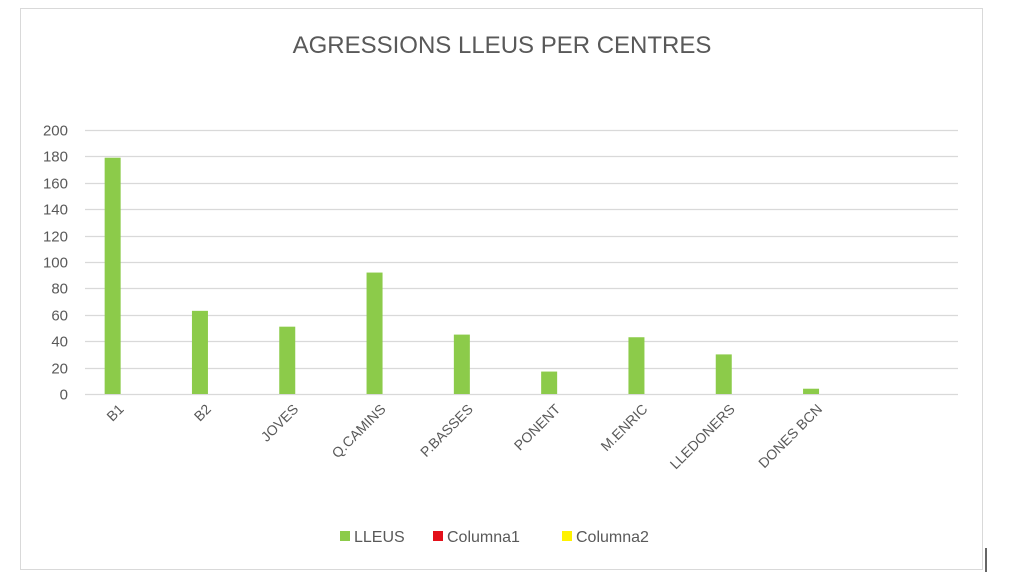 This screenshot has width=1024, height=576. What do you see at coordinates (567, 536) in the screenshot?
I see `legend-swatch-columna2` at bounding box center [567, 536].